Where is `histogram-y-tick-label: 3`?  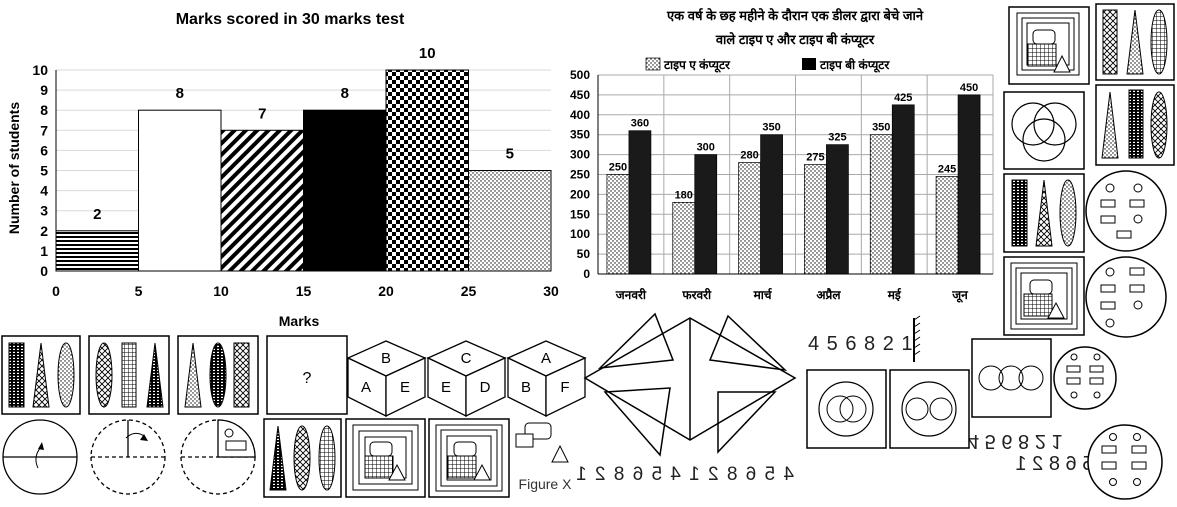
histogram-y-tick-label: 3 is located at coordinates (44, 211).